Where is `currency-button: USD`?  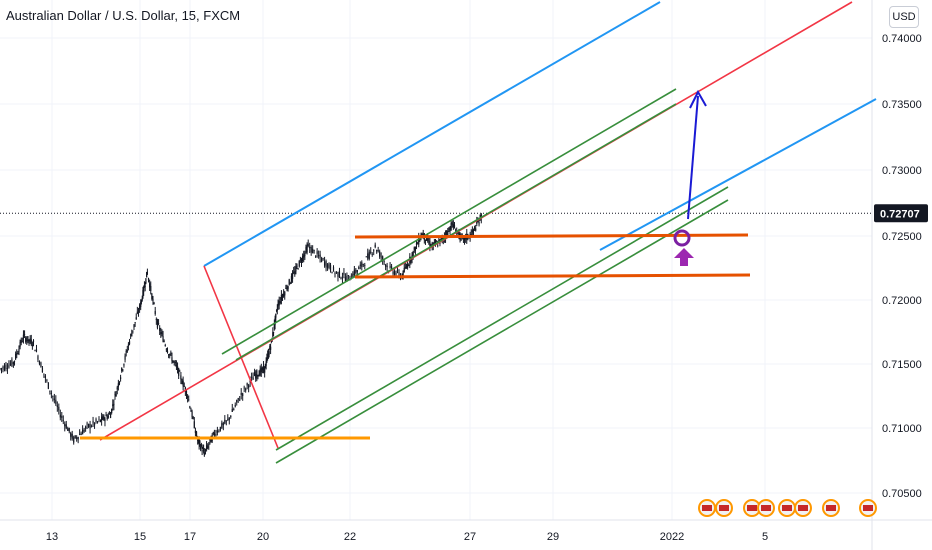
currency-button: USD is located at coordinates (904, 17).